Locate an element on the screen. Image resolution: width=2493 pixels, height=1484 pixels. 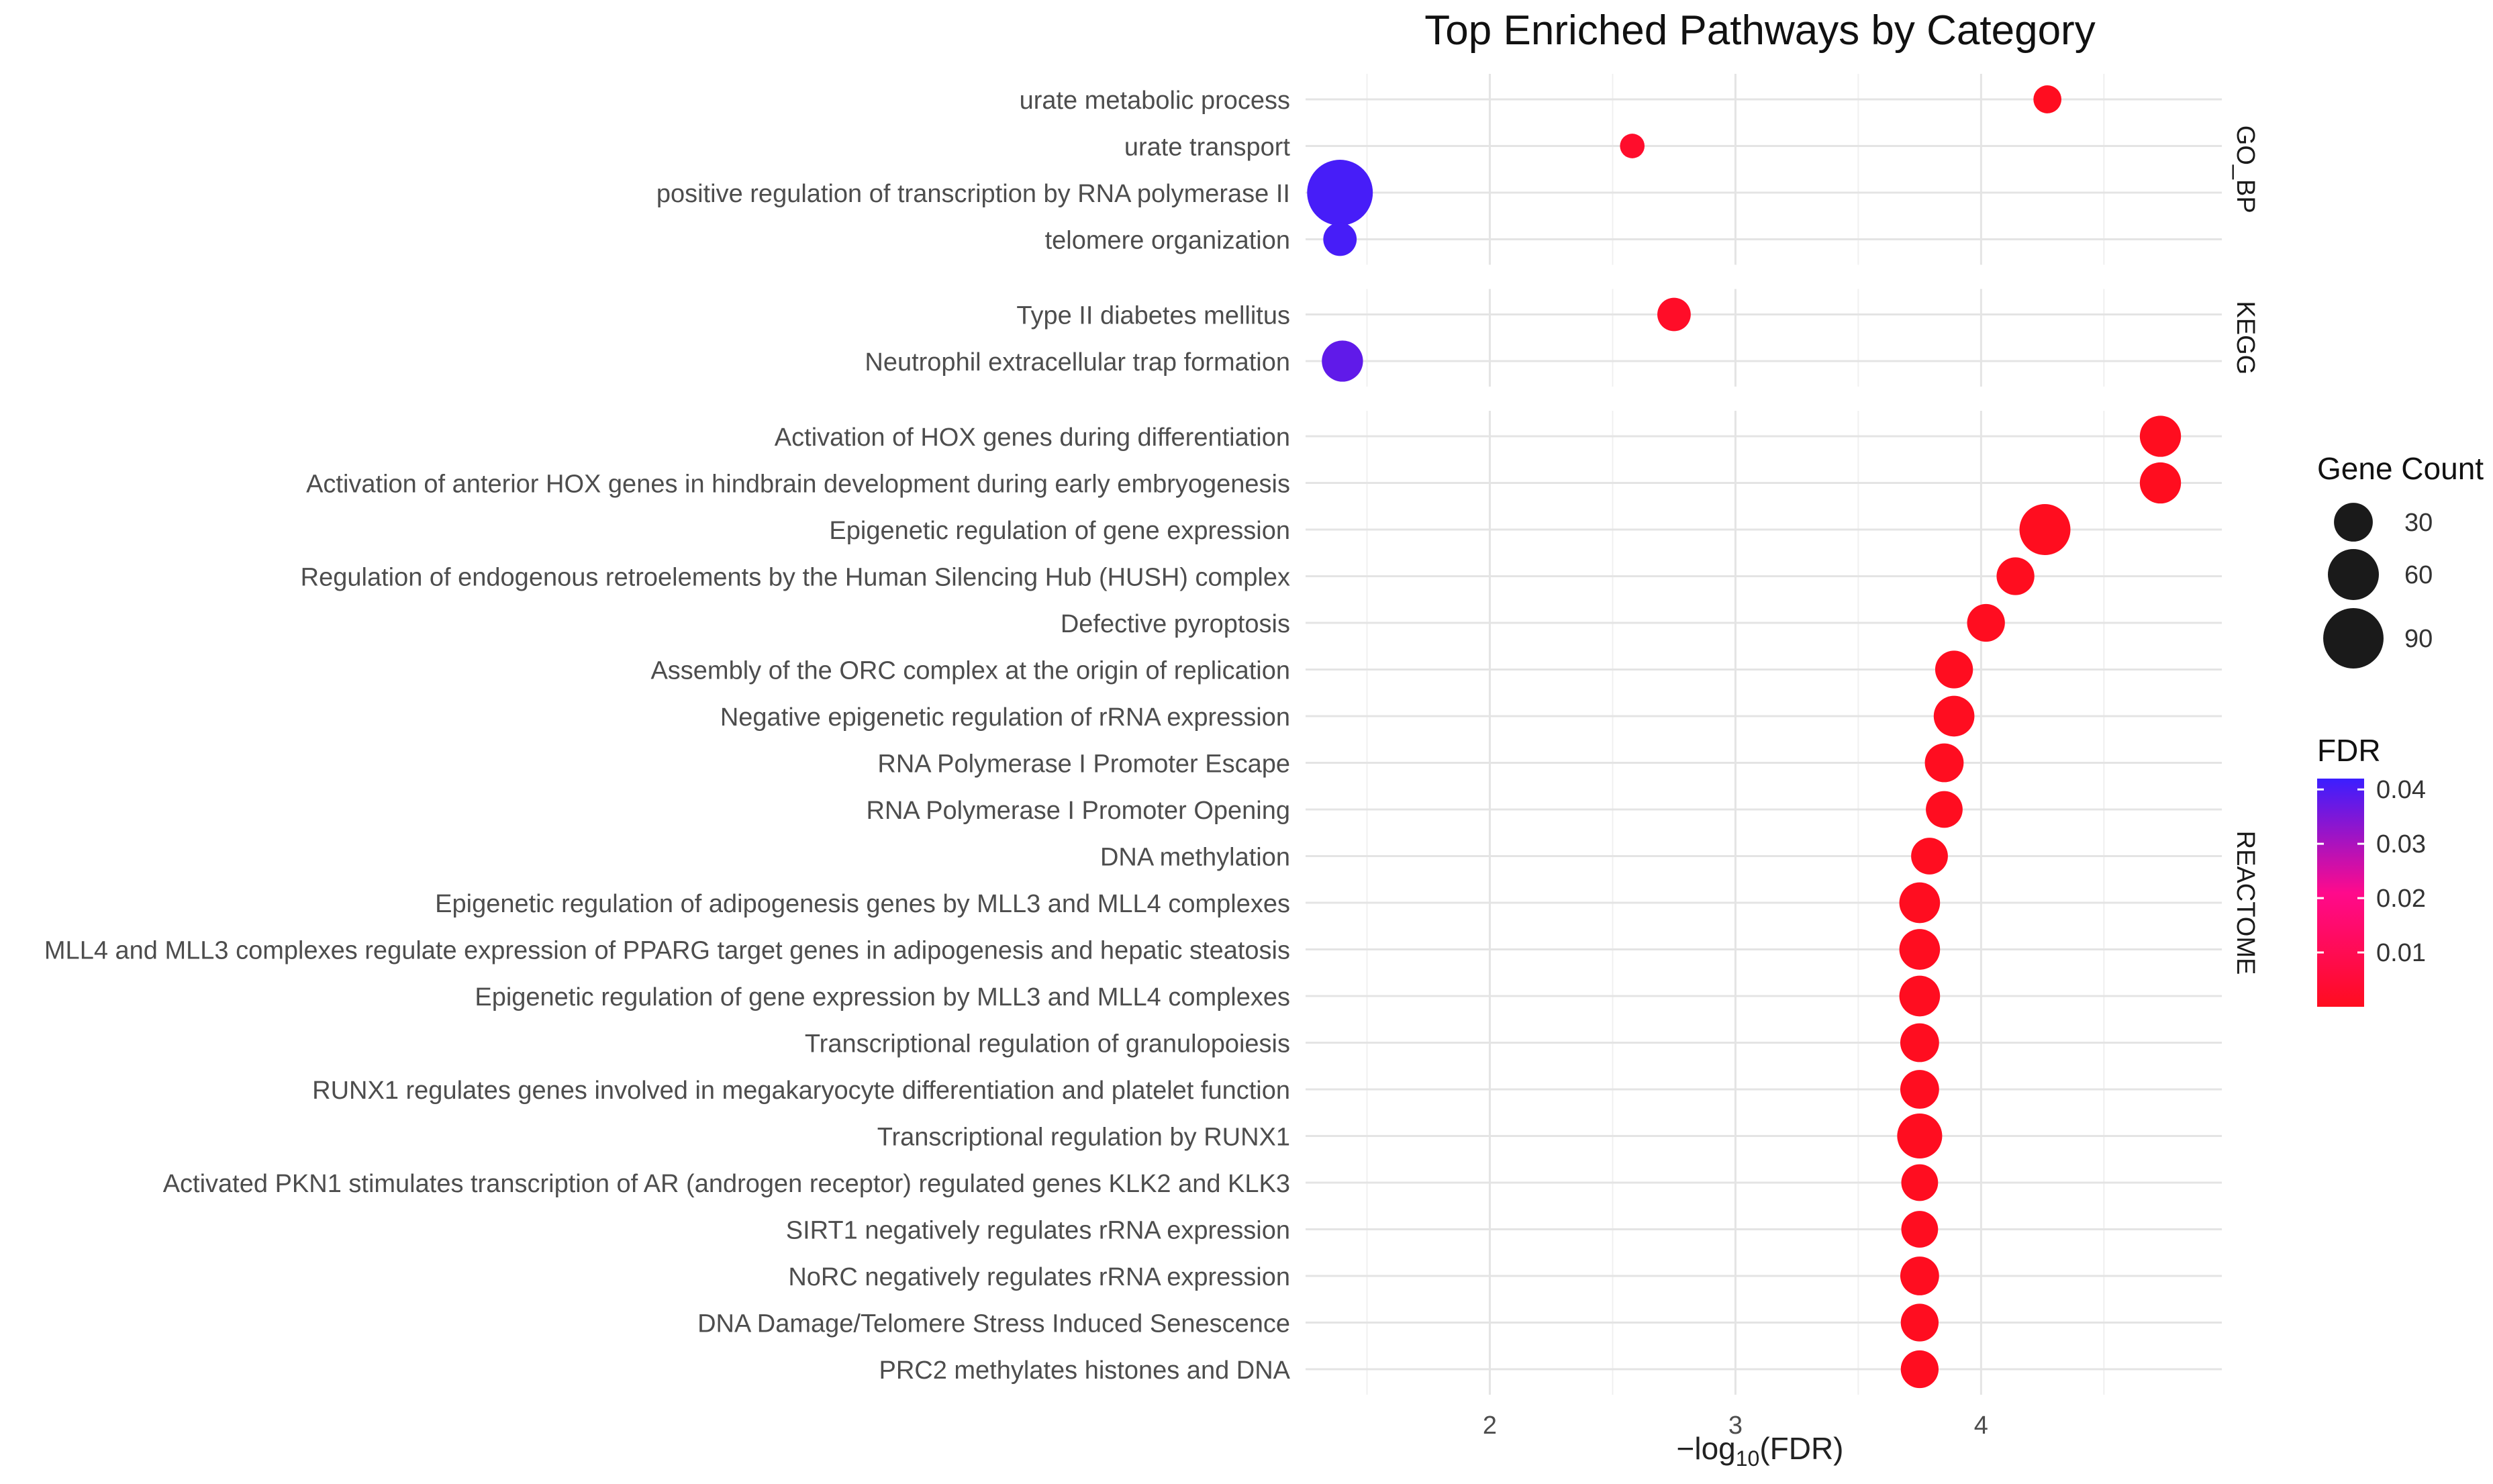
fdr-colorbar is located at coordinates (2340, 893).